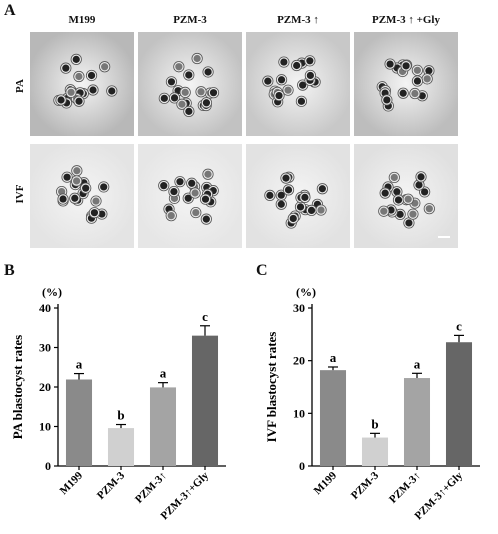  I want to click on panel-c-label: C, so click(262, 270).